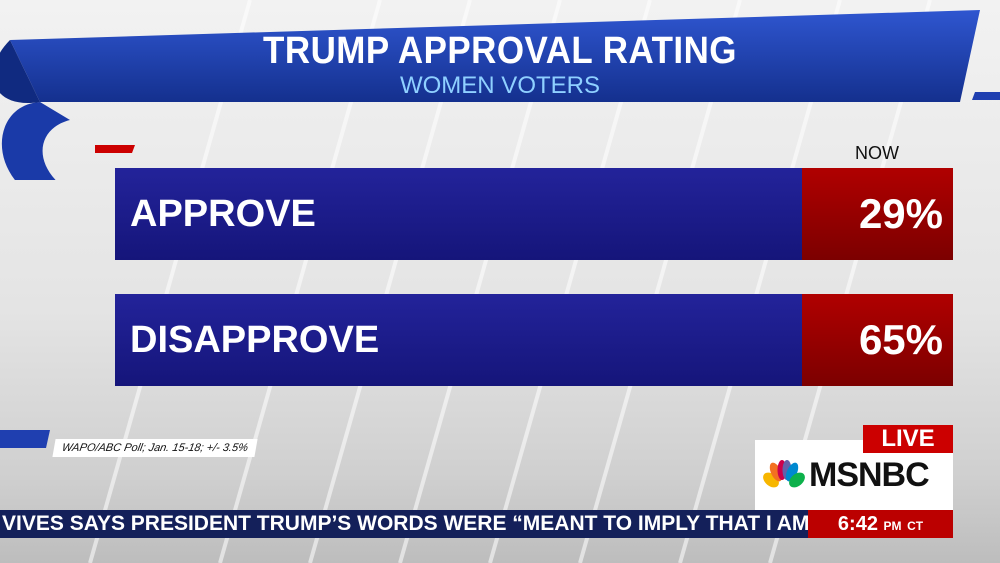 The height and width of the screenshot is (563, 1000). I want to click on category-label: DISAPPROVE, so click(458, 340).